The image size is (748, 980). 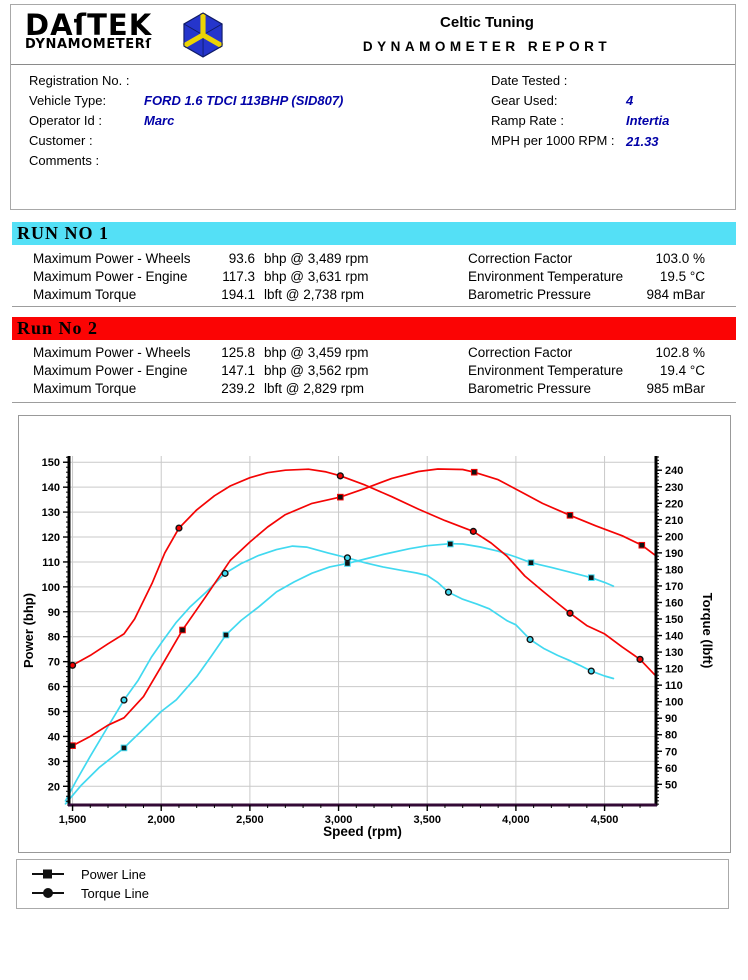 What do you see at coordinates (648, 120) in the screenshot?
I see `info-value-ramp-rate: Intertia` at bounding box center [648, 120].